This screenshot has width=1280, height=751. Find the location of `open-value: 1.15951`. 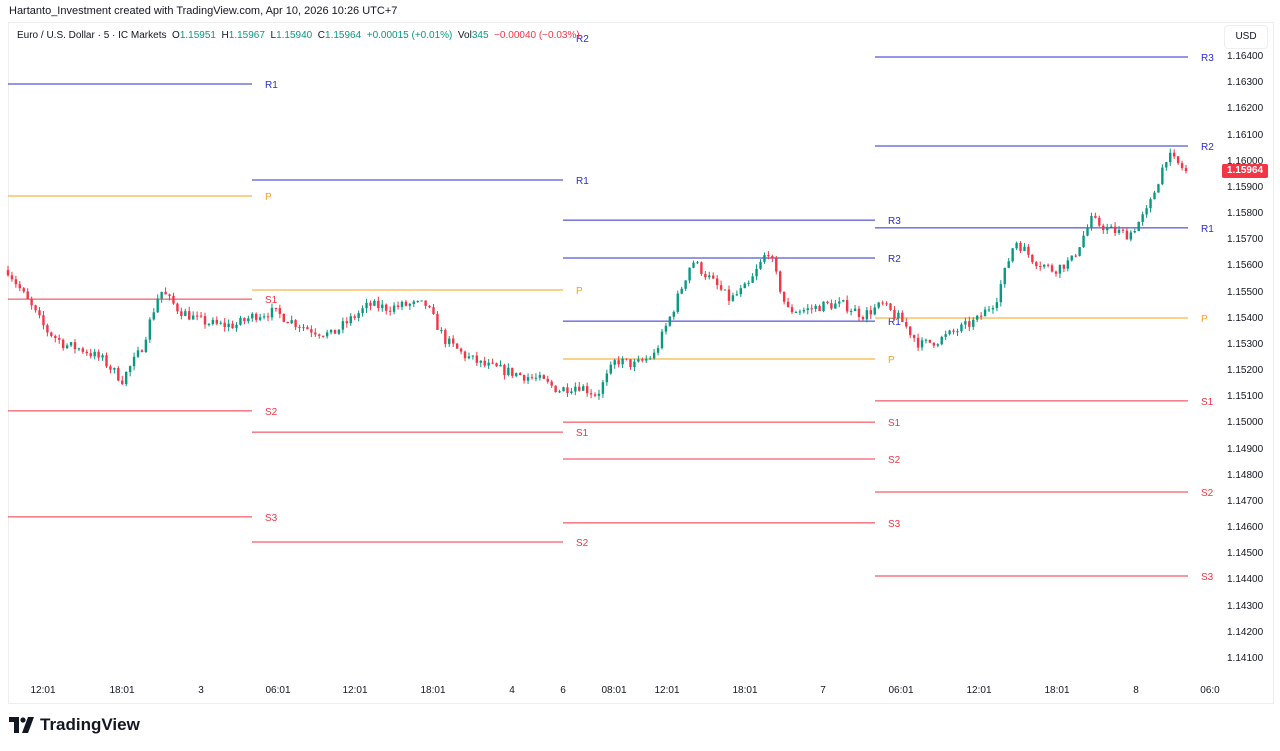

open-value: 1.15951 is located at coordinates (197, 35).